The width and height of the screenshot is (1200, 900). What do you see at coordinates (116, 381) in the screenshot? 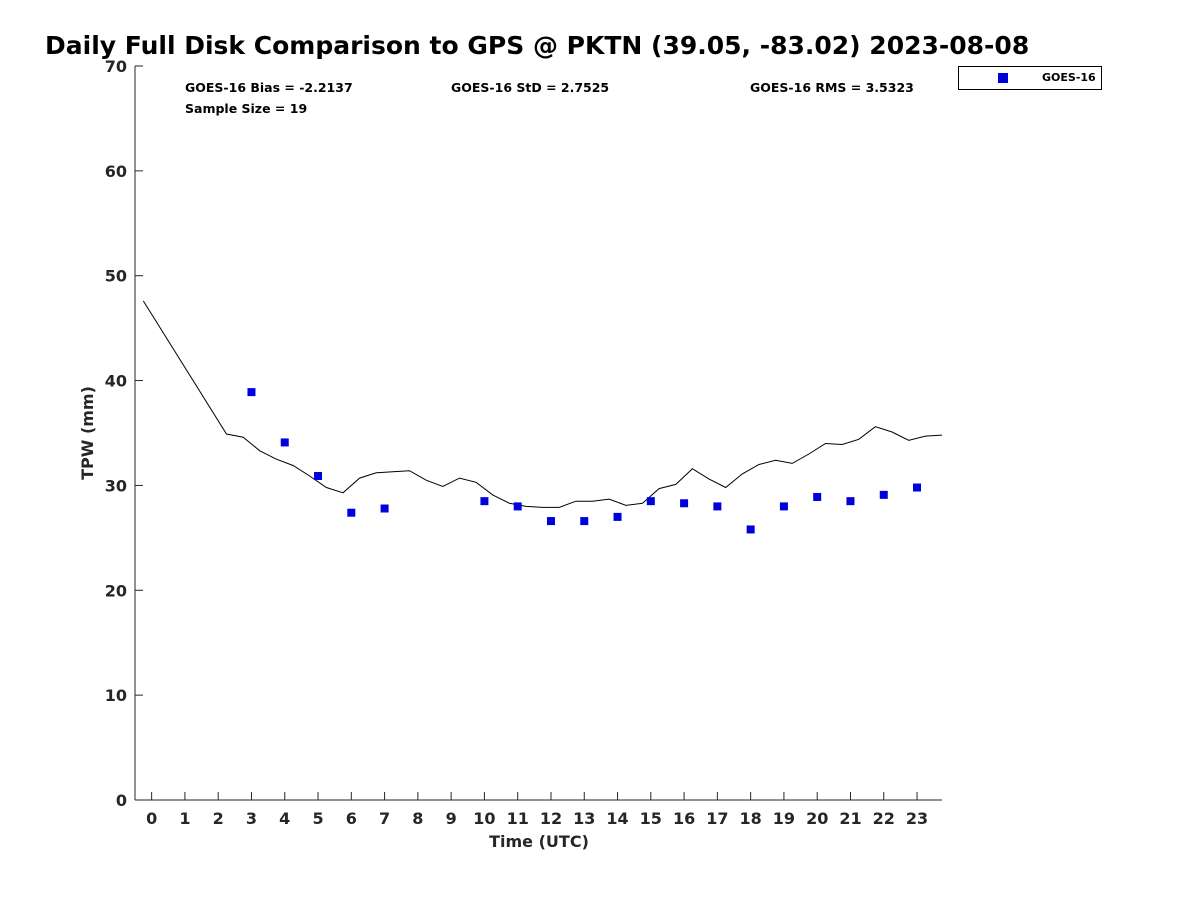
I see `y-tick-label: 40` at bounding box center [116, 381].